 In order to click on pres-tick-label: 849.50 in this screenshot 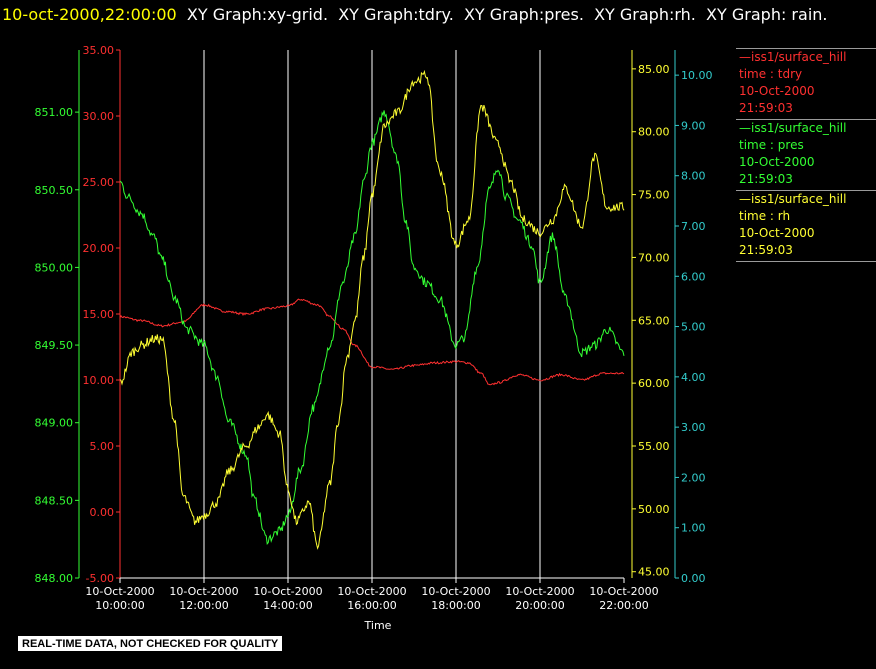, I will do `click(54, 345)`.